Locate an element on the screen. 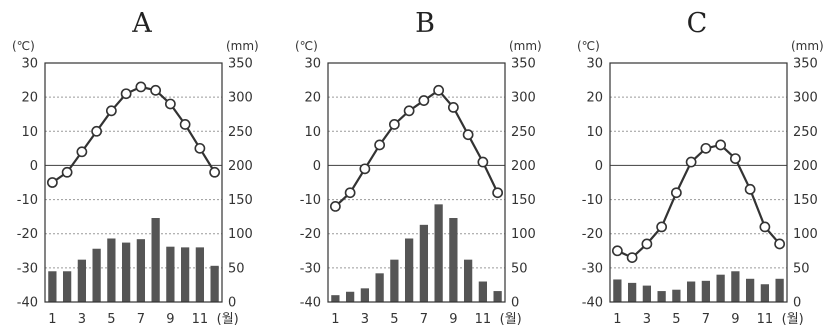  chart-a-precip-tick-label: 150 is located at coordinates (240, 200).